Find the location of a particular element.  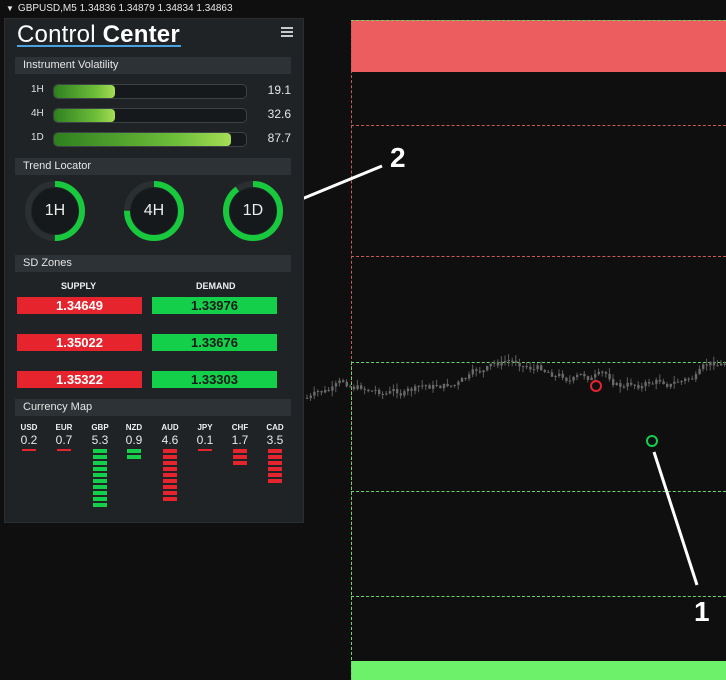

demand-zone-price: 1.33976 is located at coordinates (214, 305).